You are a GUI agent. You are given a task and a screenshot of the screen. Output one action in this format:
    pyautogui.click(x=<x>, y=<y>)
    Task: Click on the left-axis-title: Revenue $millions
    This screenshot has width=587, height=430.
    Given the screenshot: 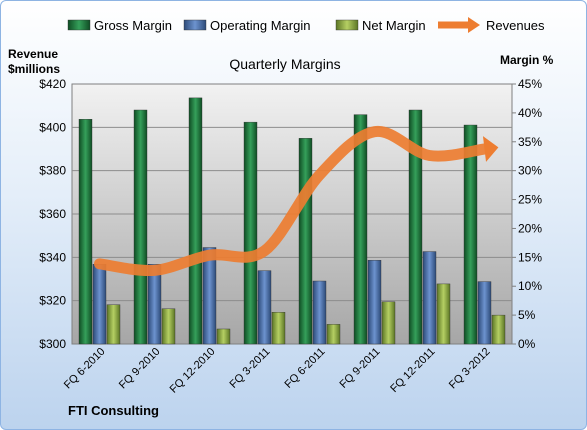 What is the action you would take?
    pyautogui.click(x=34, y=61)
    